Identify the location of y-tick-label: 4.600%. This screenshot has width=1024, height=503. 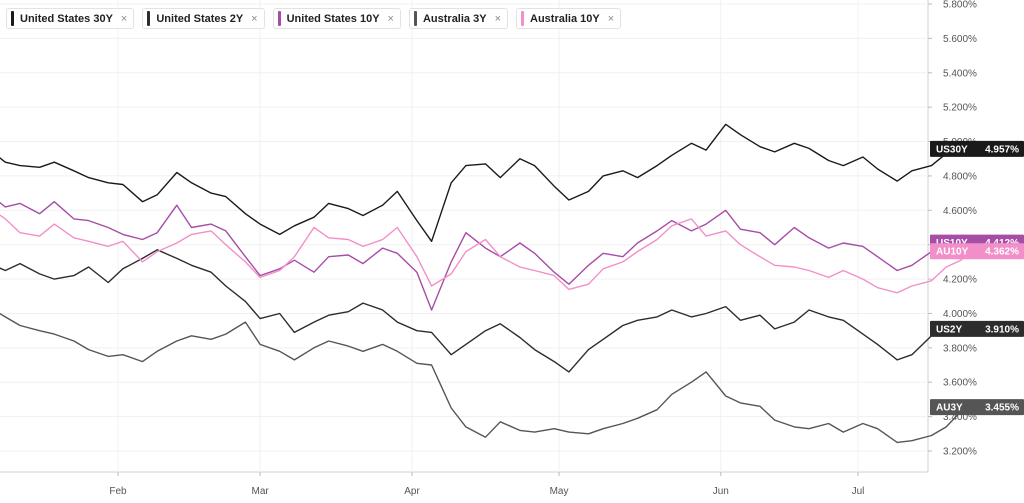
(960, 211).